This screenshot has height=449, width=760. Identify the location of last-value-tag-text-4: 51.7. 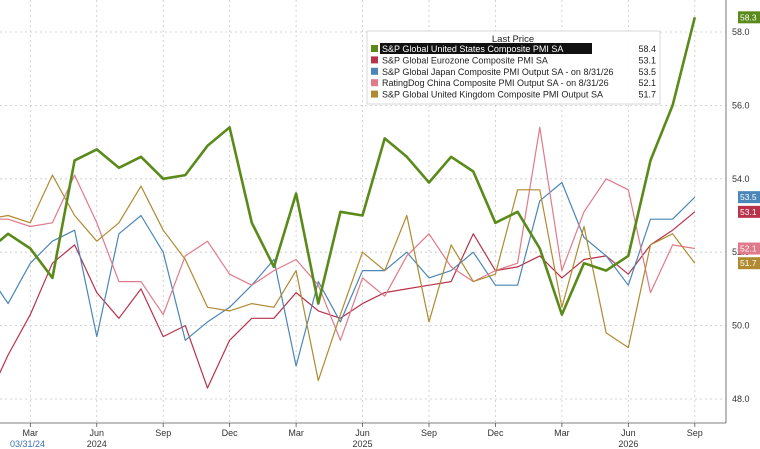
(748, 263).